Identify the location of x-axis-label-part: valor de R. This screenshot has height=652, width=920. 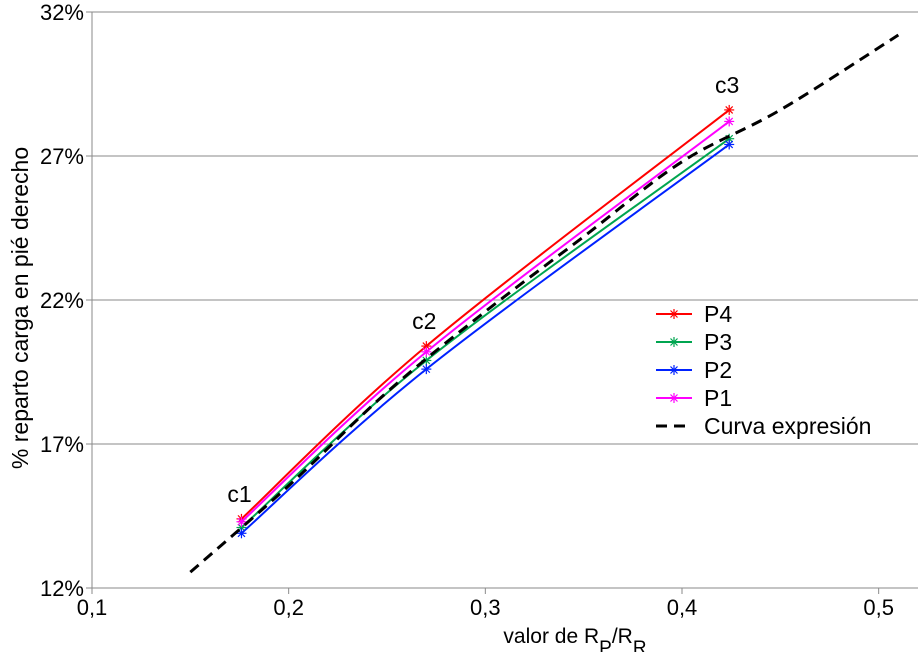
(551, 636).